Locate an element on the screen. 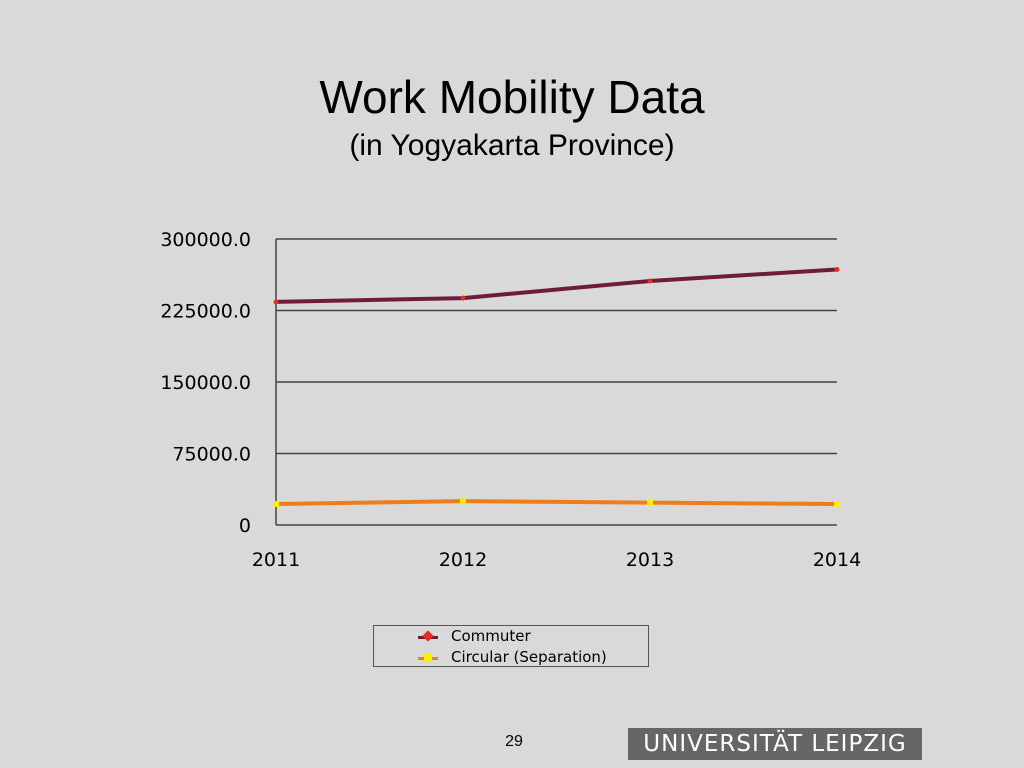 The height and width of the screenshot is (768, 1024). y-tick-label: 0 is located at coordinates (245, 526).